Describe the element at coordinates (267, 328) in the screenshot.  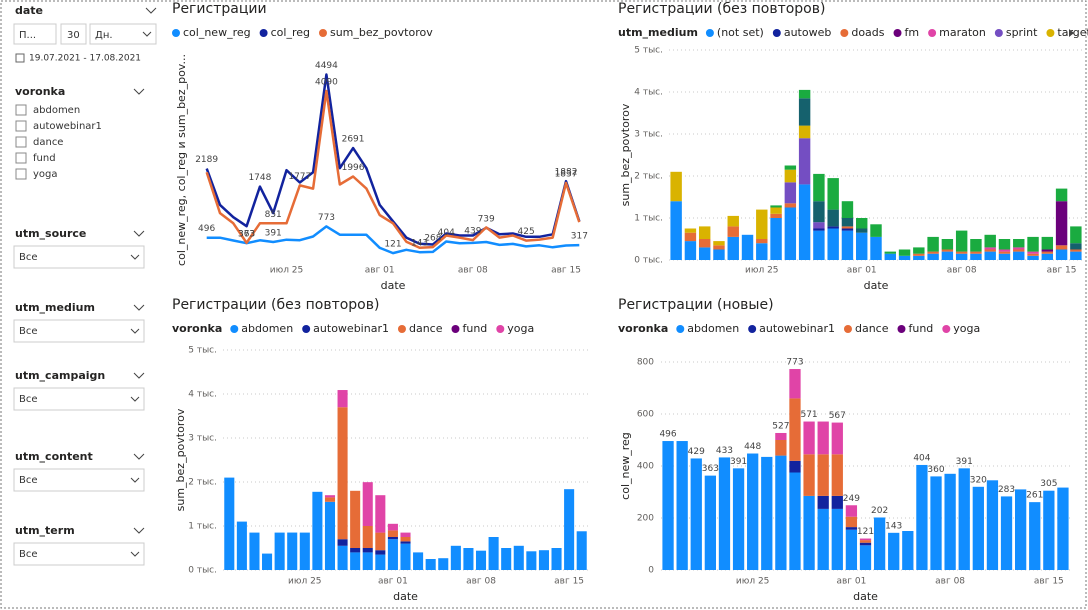
I see `legend-label: abdomen` at that location.